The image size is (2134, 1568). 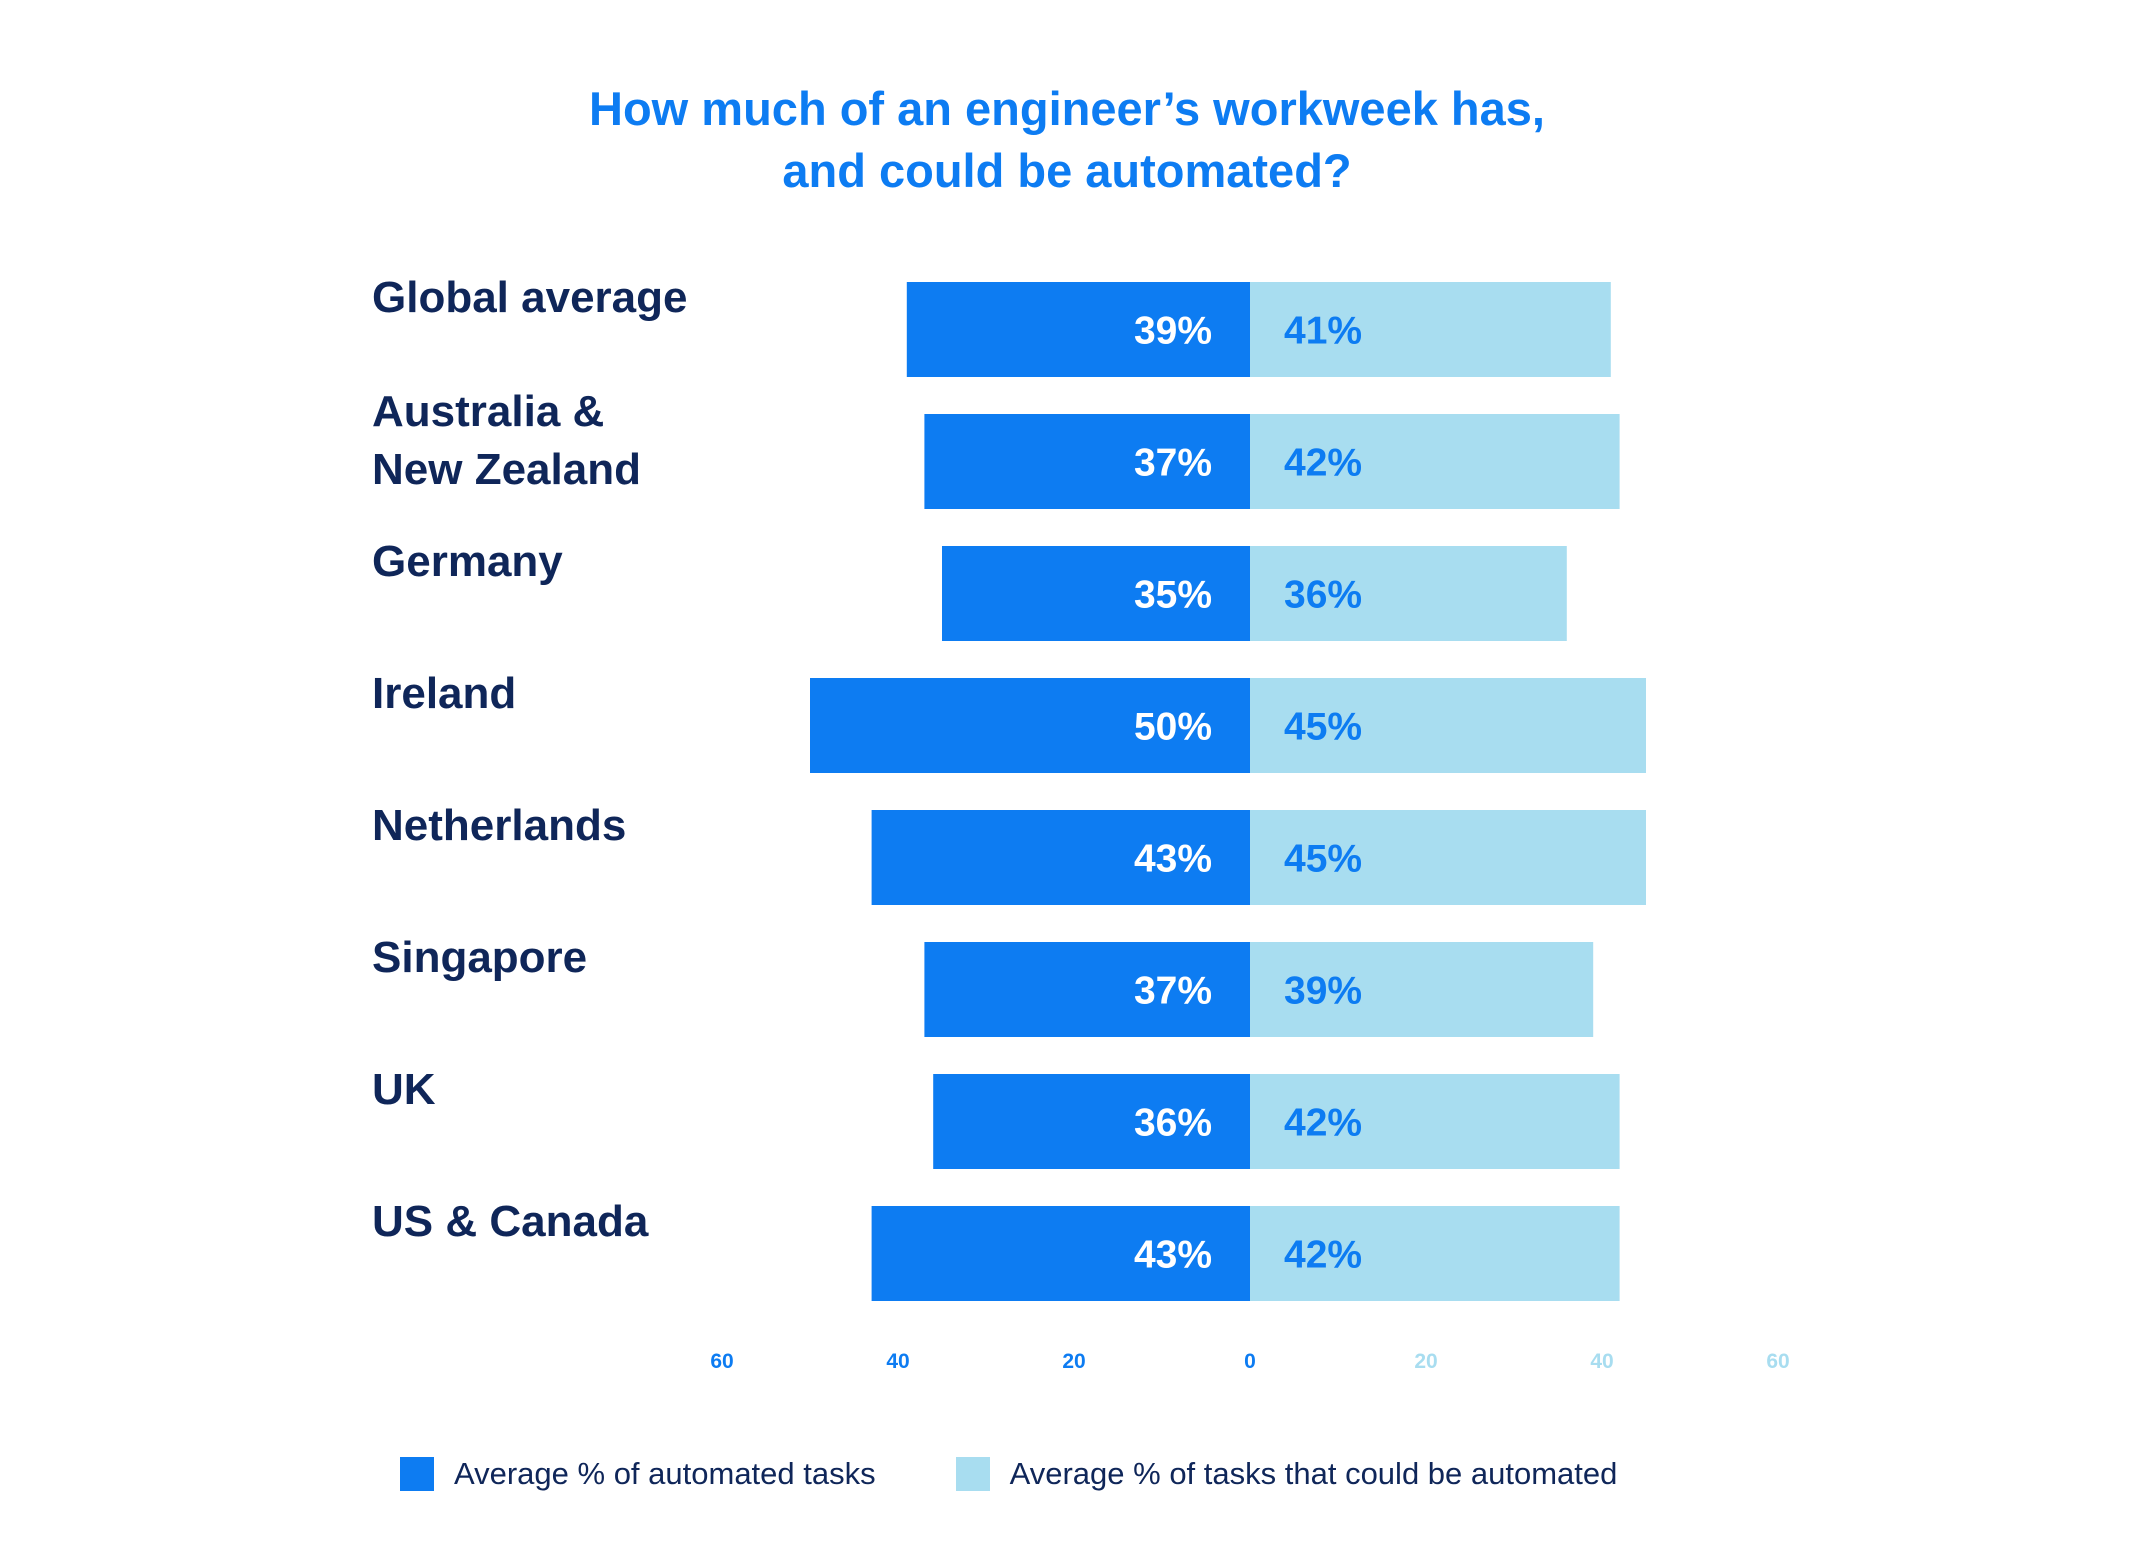 What do you see at coordinates (1250, 1361) in the screenshot?
I see `x-axis-tick-label: 0` at bounding box center [1250, 1361].